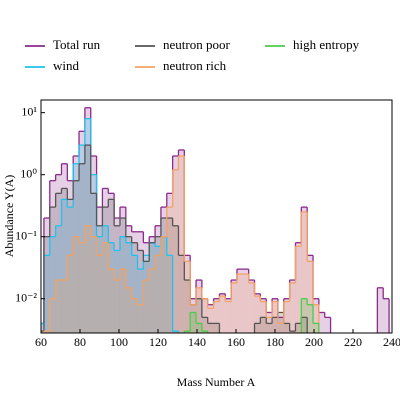  What do you see at coordinates (391, 342) in the screenshot?
I see `x-tick-label: 240` at bounding box center [391, 342].